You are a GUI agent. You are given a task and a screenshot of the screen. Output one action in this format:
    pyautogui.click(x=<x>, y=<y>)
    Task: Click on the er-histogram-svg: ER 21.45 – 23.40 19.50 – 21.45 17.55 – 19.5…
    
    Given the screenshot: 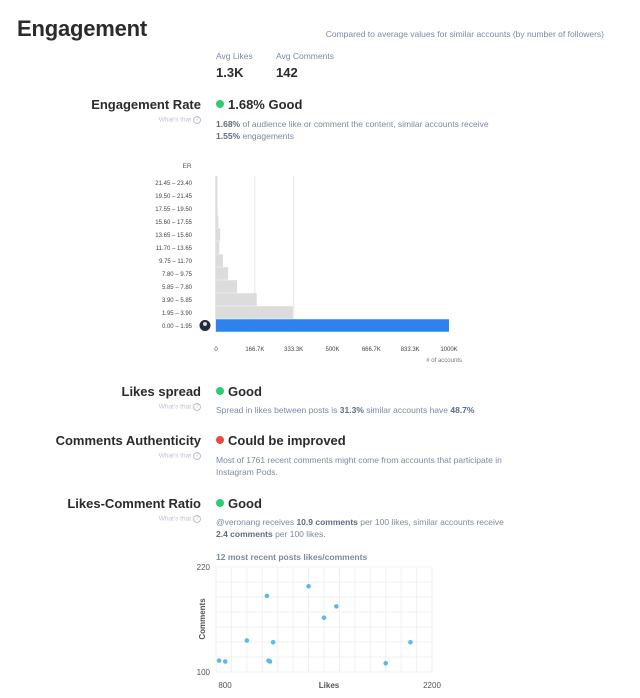 What is the action you would take?
    pyautogui.click(x=308, y=263)
    